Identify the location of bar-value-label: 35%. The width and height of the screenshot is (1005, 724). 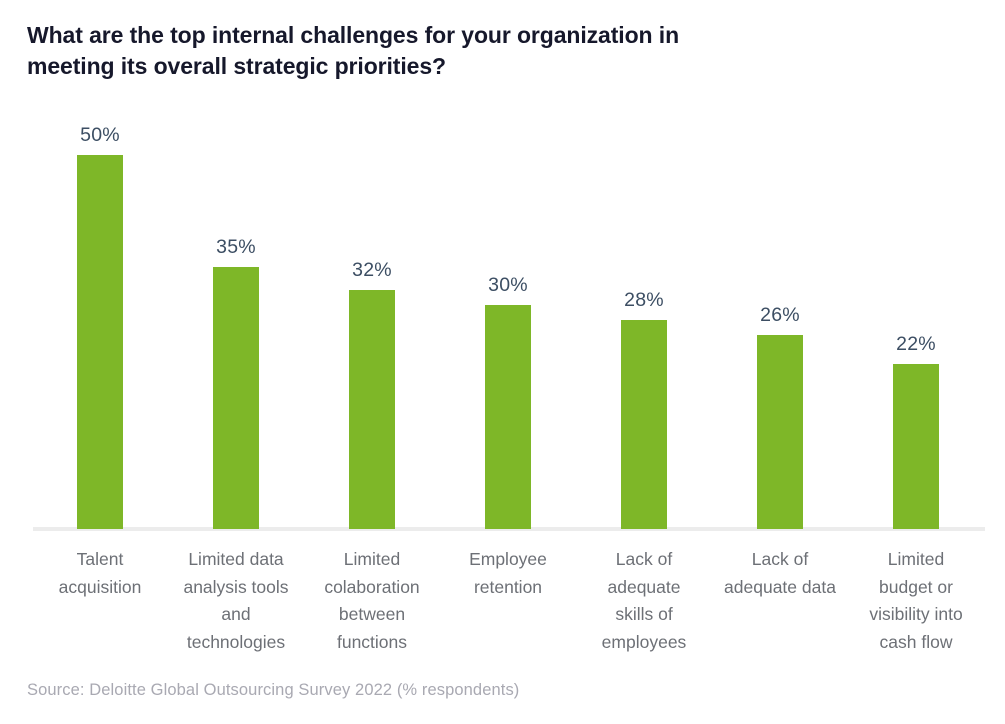
(236, 247).